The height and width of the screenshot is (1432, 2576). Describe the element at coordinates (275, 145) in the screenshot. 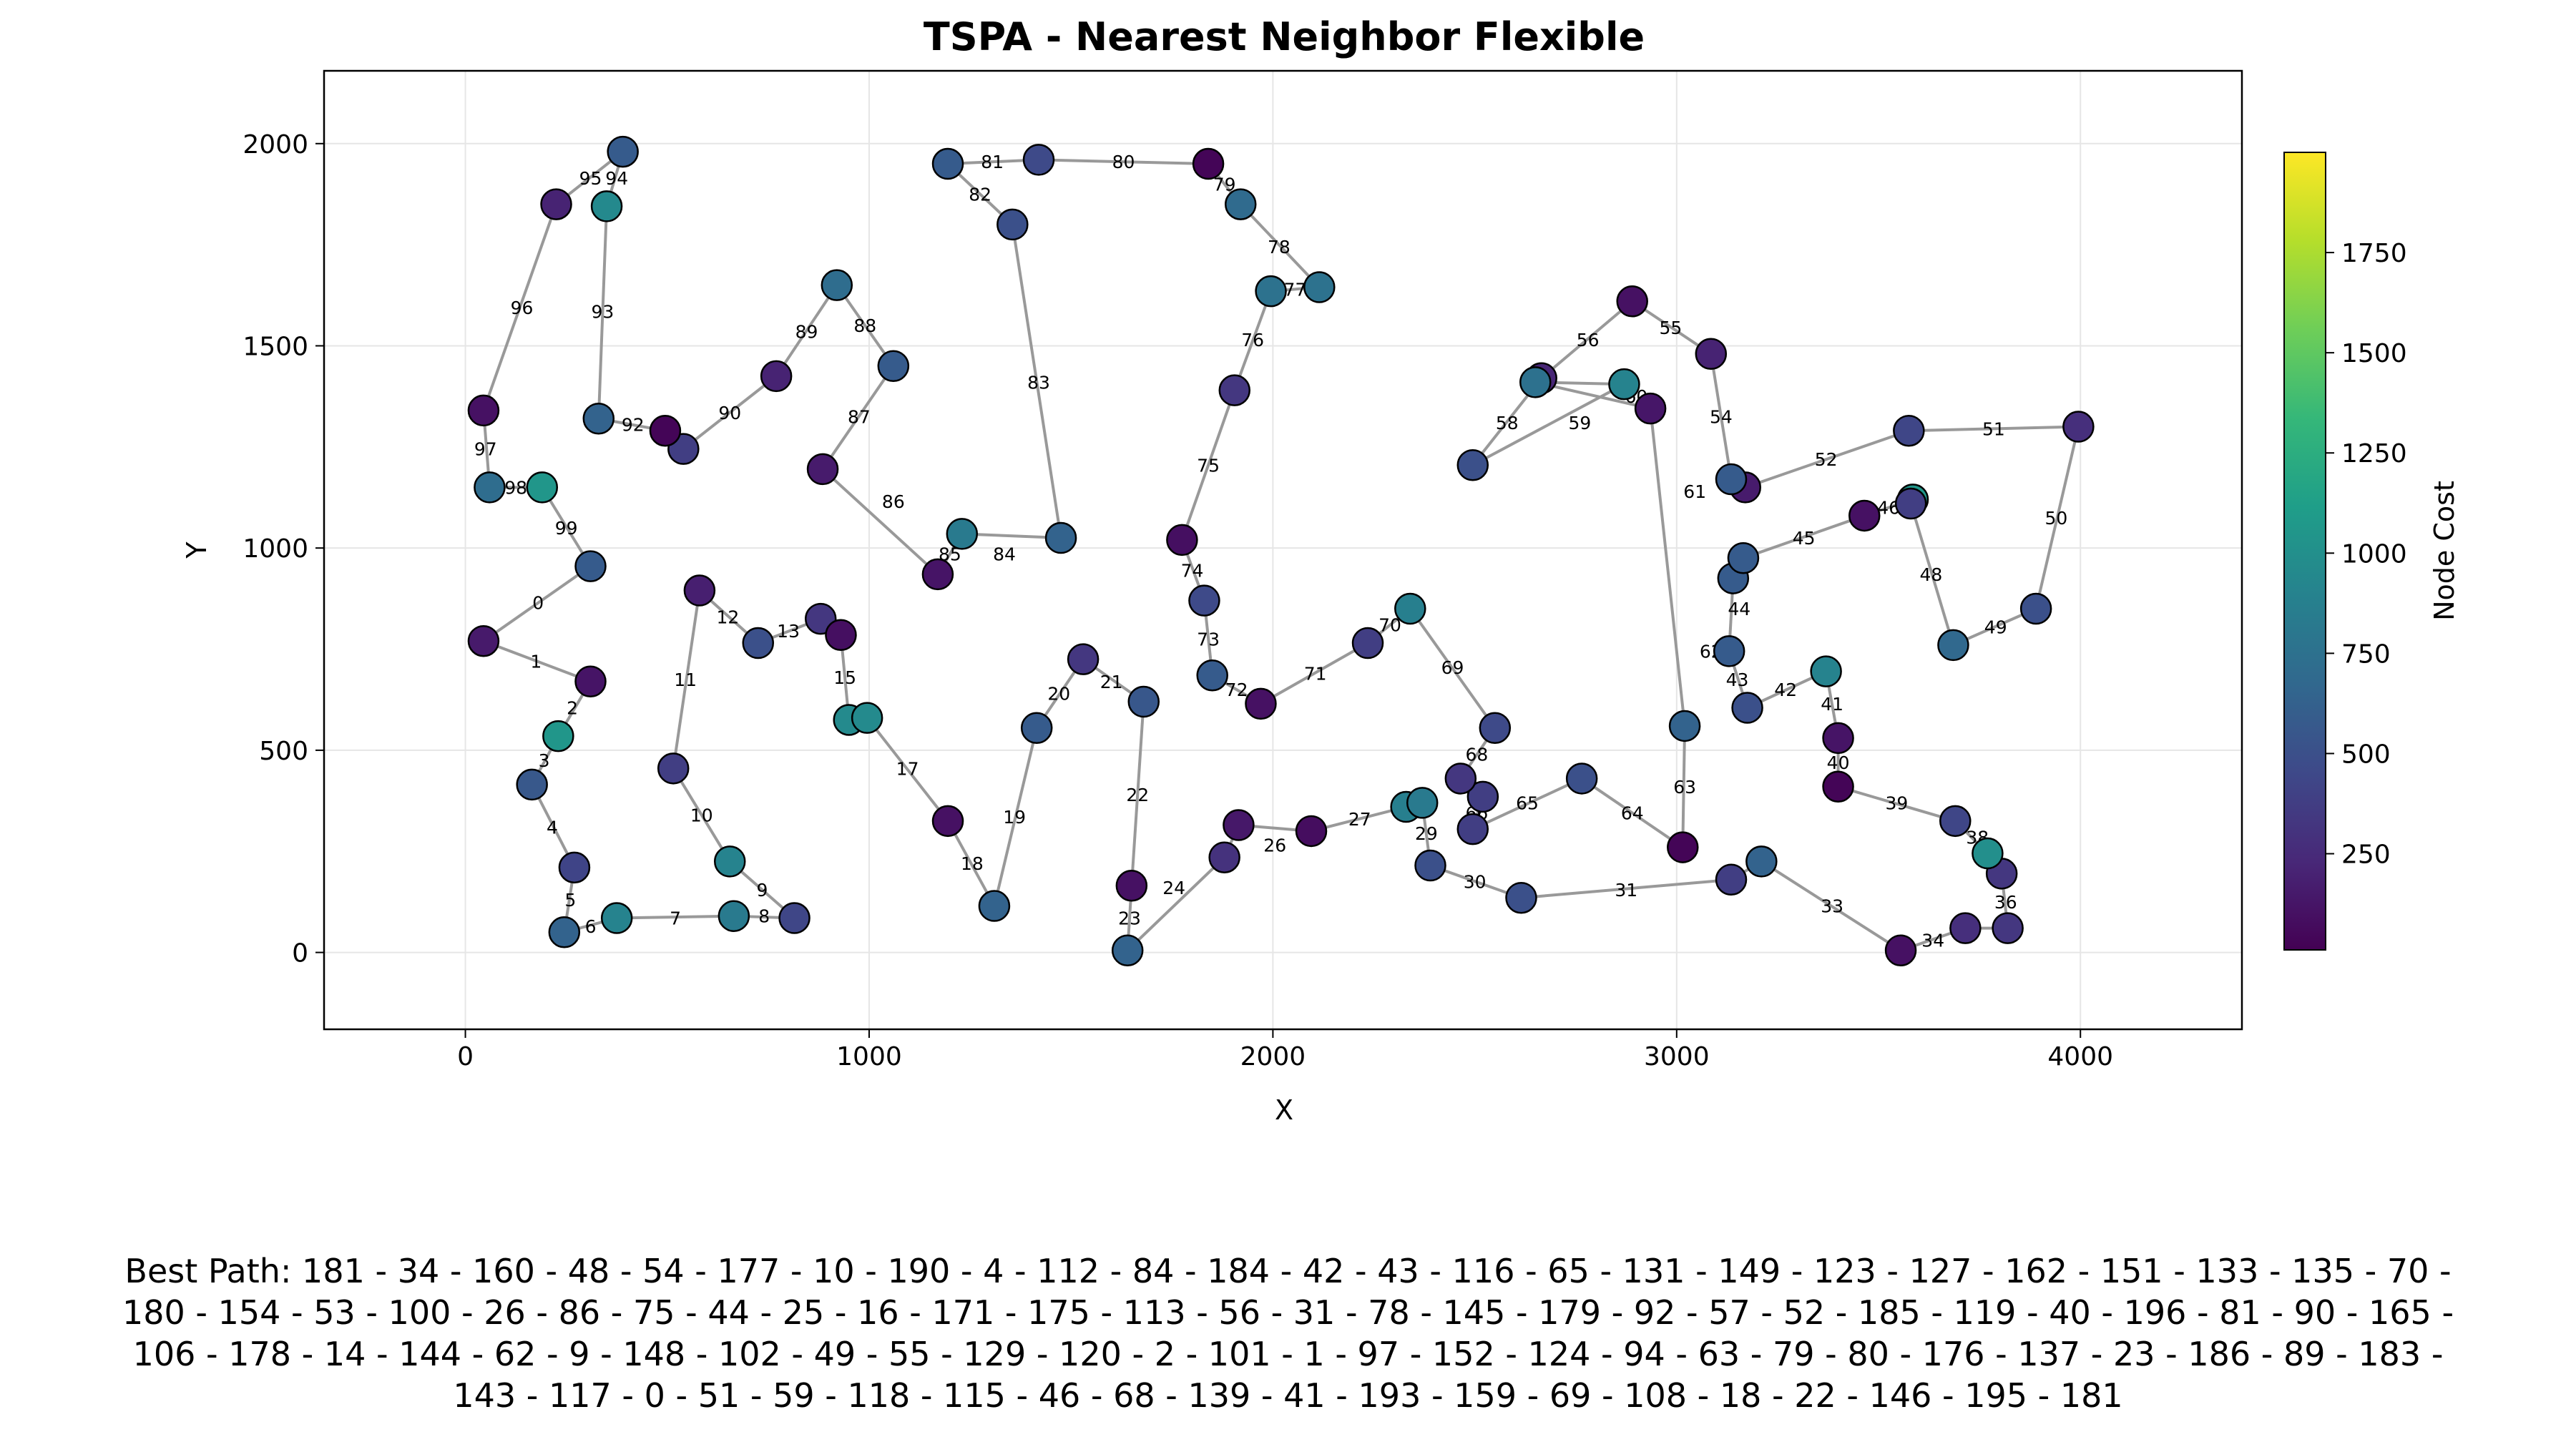

I see `y-tick-label: 2000` at that location.